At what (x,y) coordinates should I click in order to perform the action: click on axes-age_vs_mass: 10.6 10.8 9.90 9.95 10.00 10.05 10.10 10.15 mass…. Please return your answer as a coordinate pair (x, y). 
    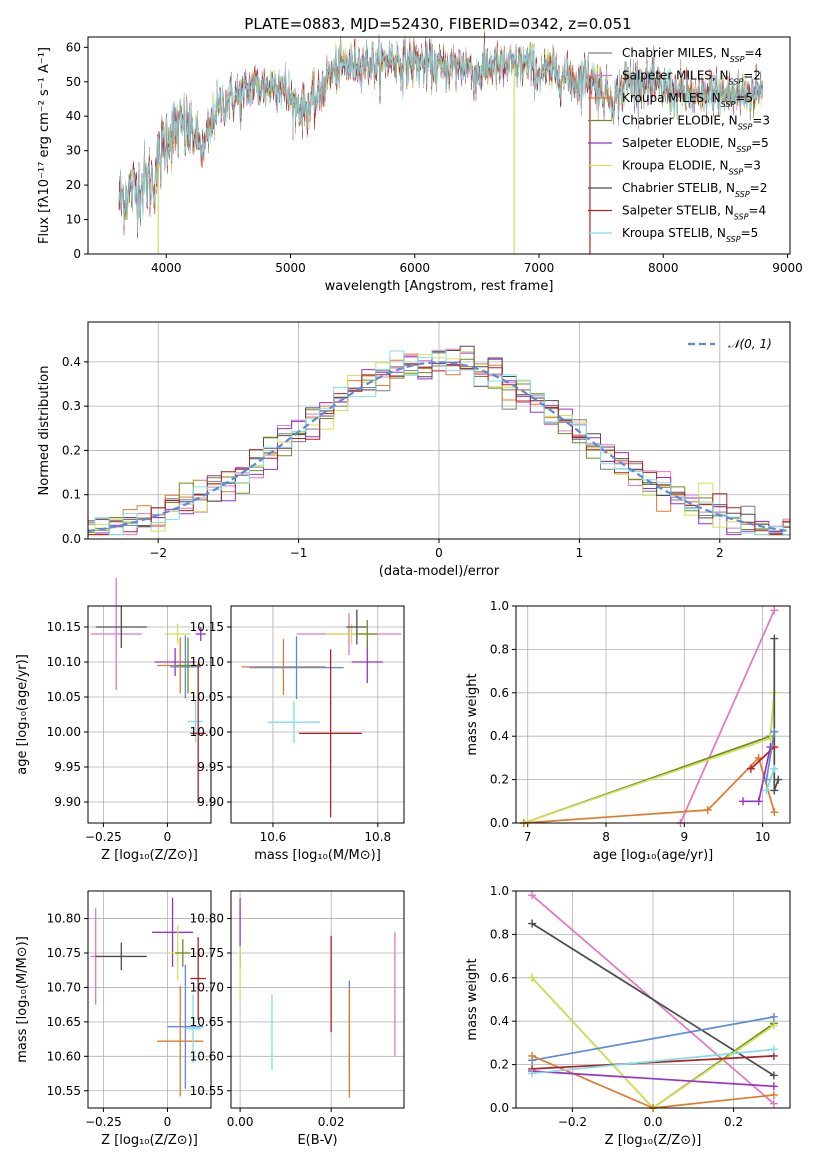
    Looking at the image, I should click on (297, 734).